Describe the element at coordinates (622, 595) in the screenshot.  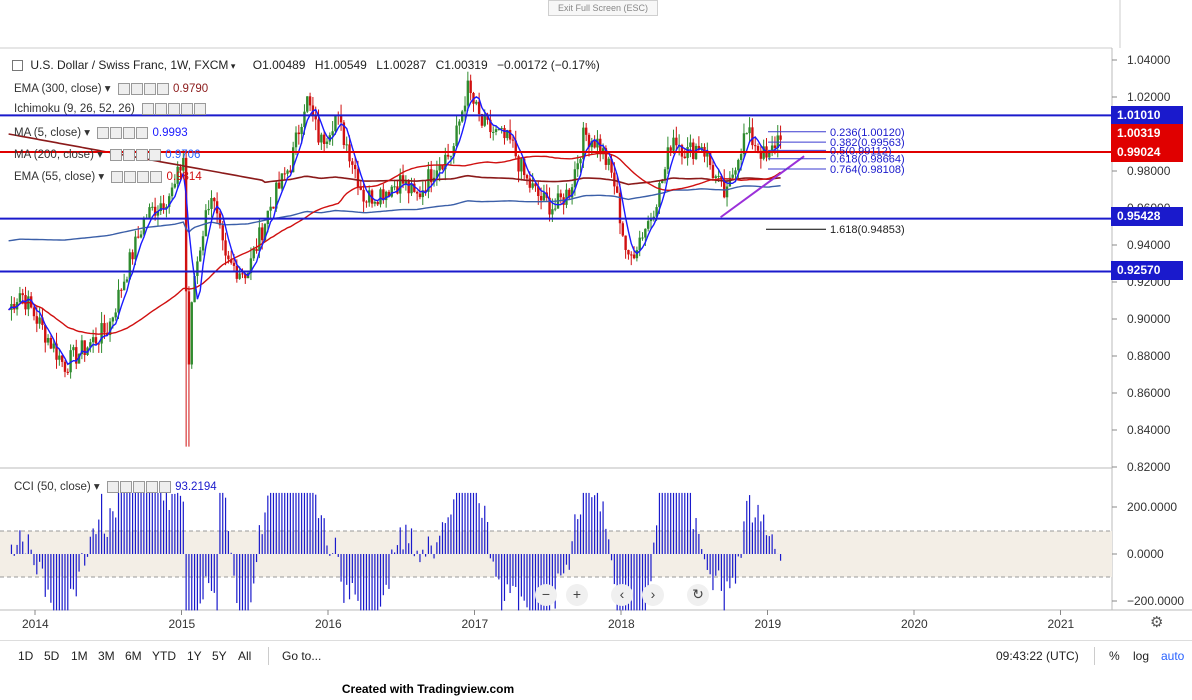
I see `scroll-left-button: ‹` at that location.